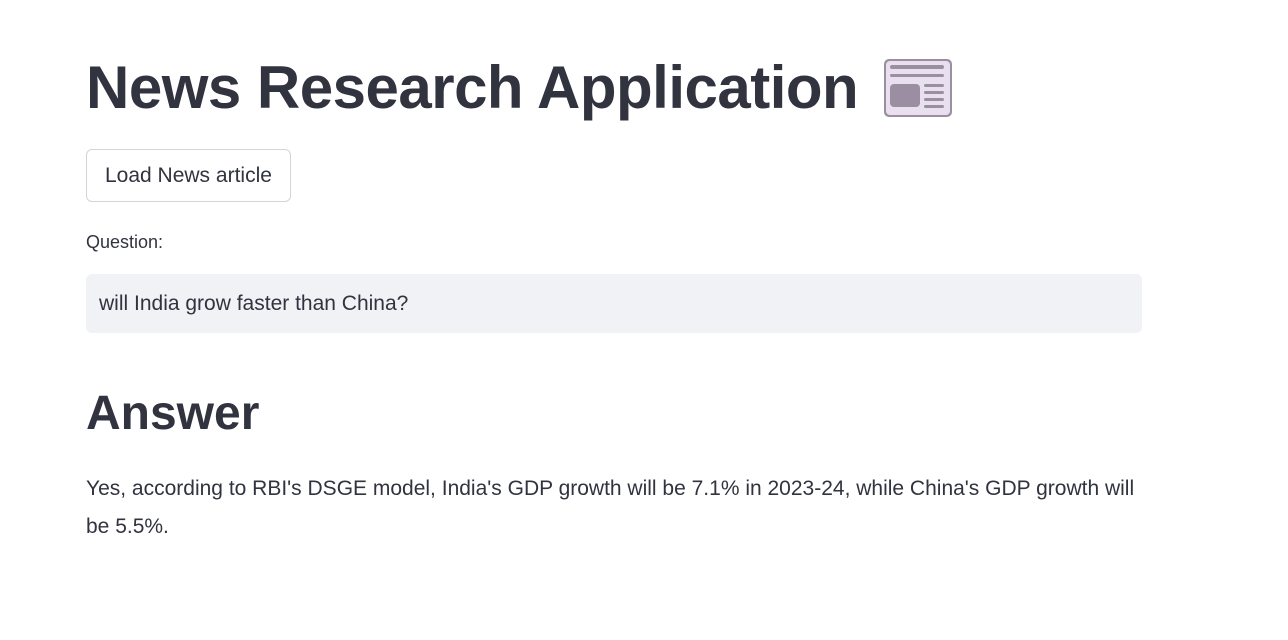  I want to click on answer-heading: Answer, so click(173, 413).